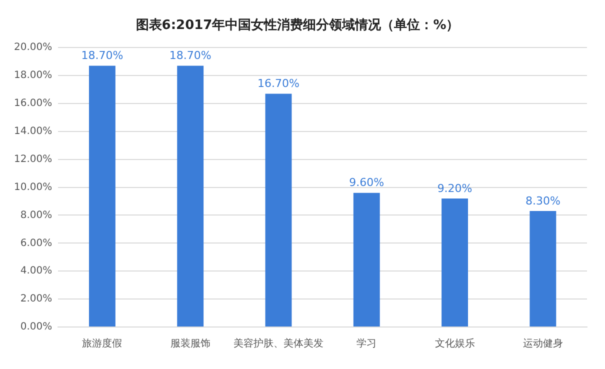 The height and width of the screenshot is (369, 605). What do you see at coordinates (36, 271) in the screenshot?
I see `y-tick-label: 4.00%` at bounding box center [36, 271].